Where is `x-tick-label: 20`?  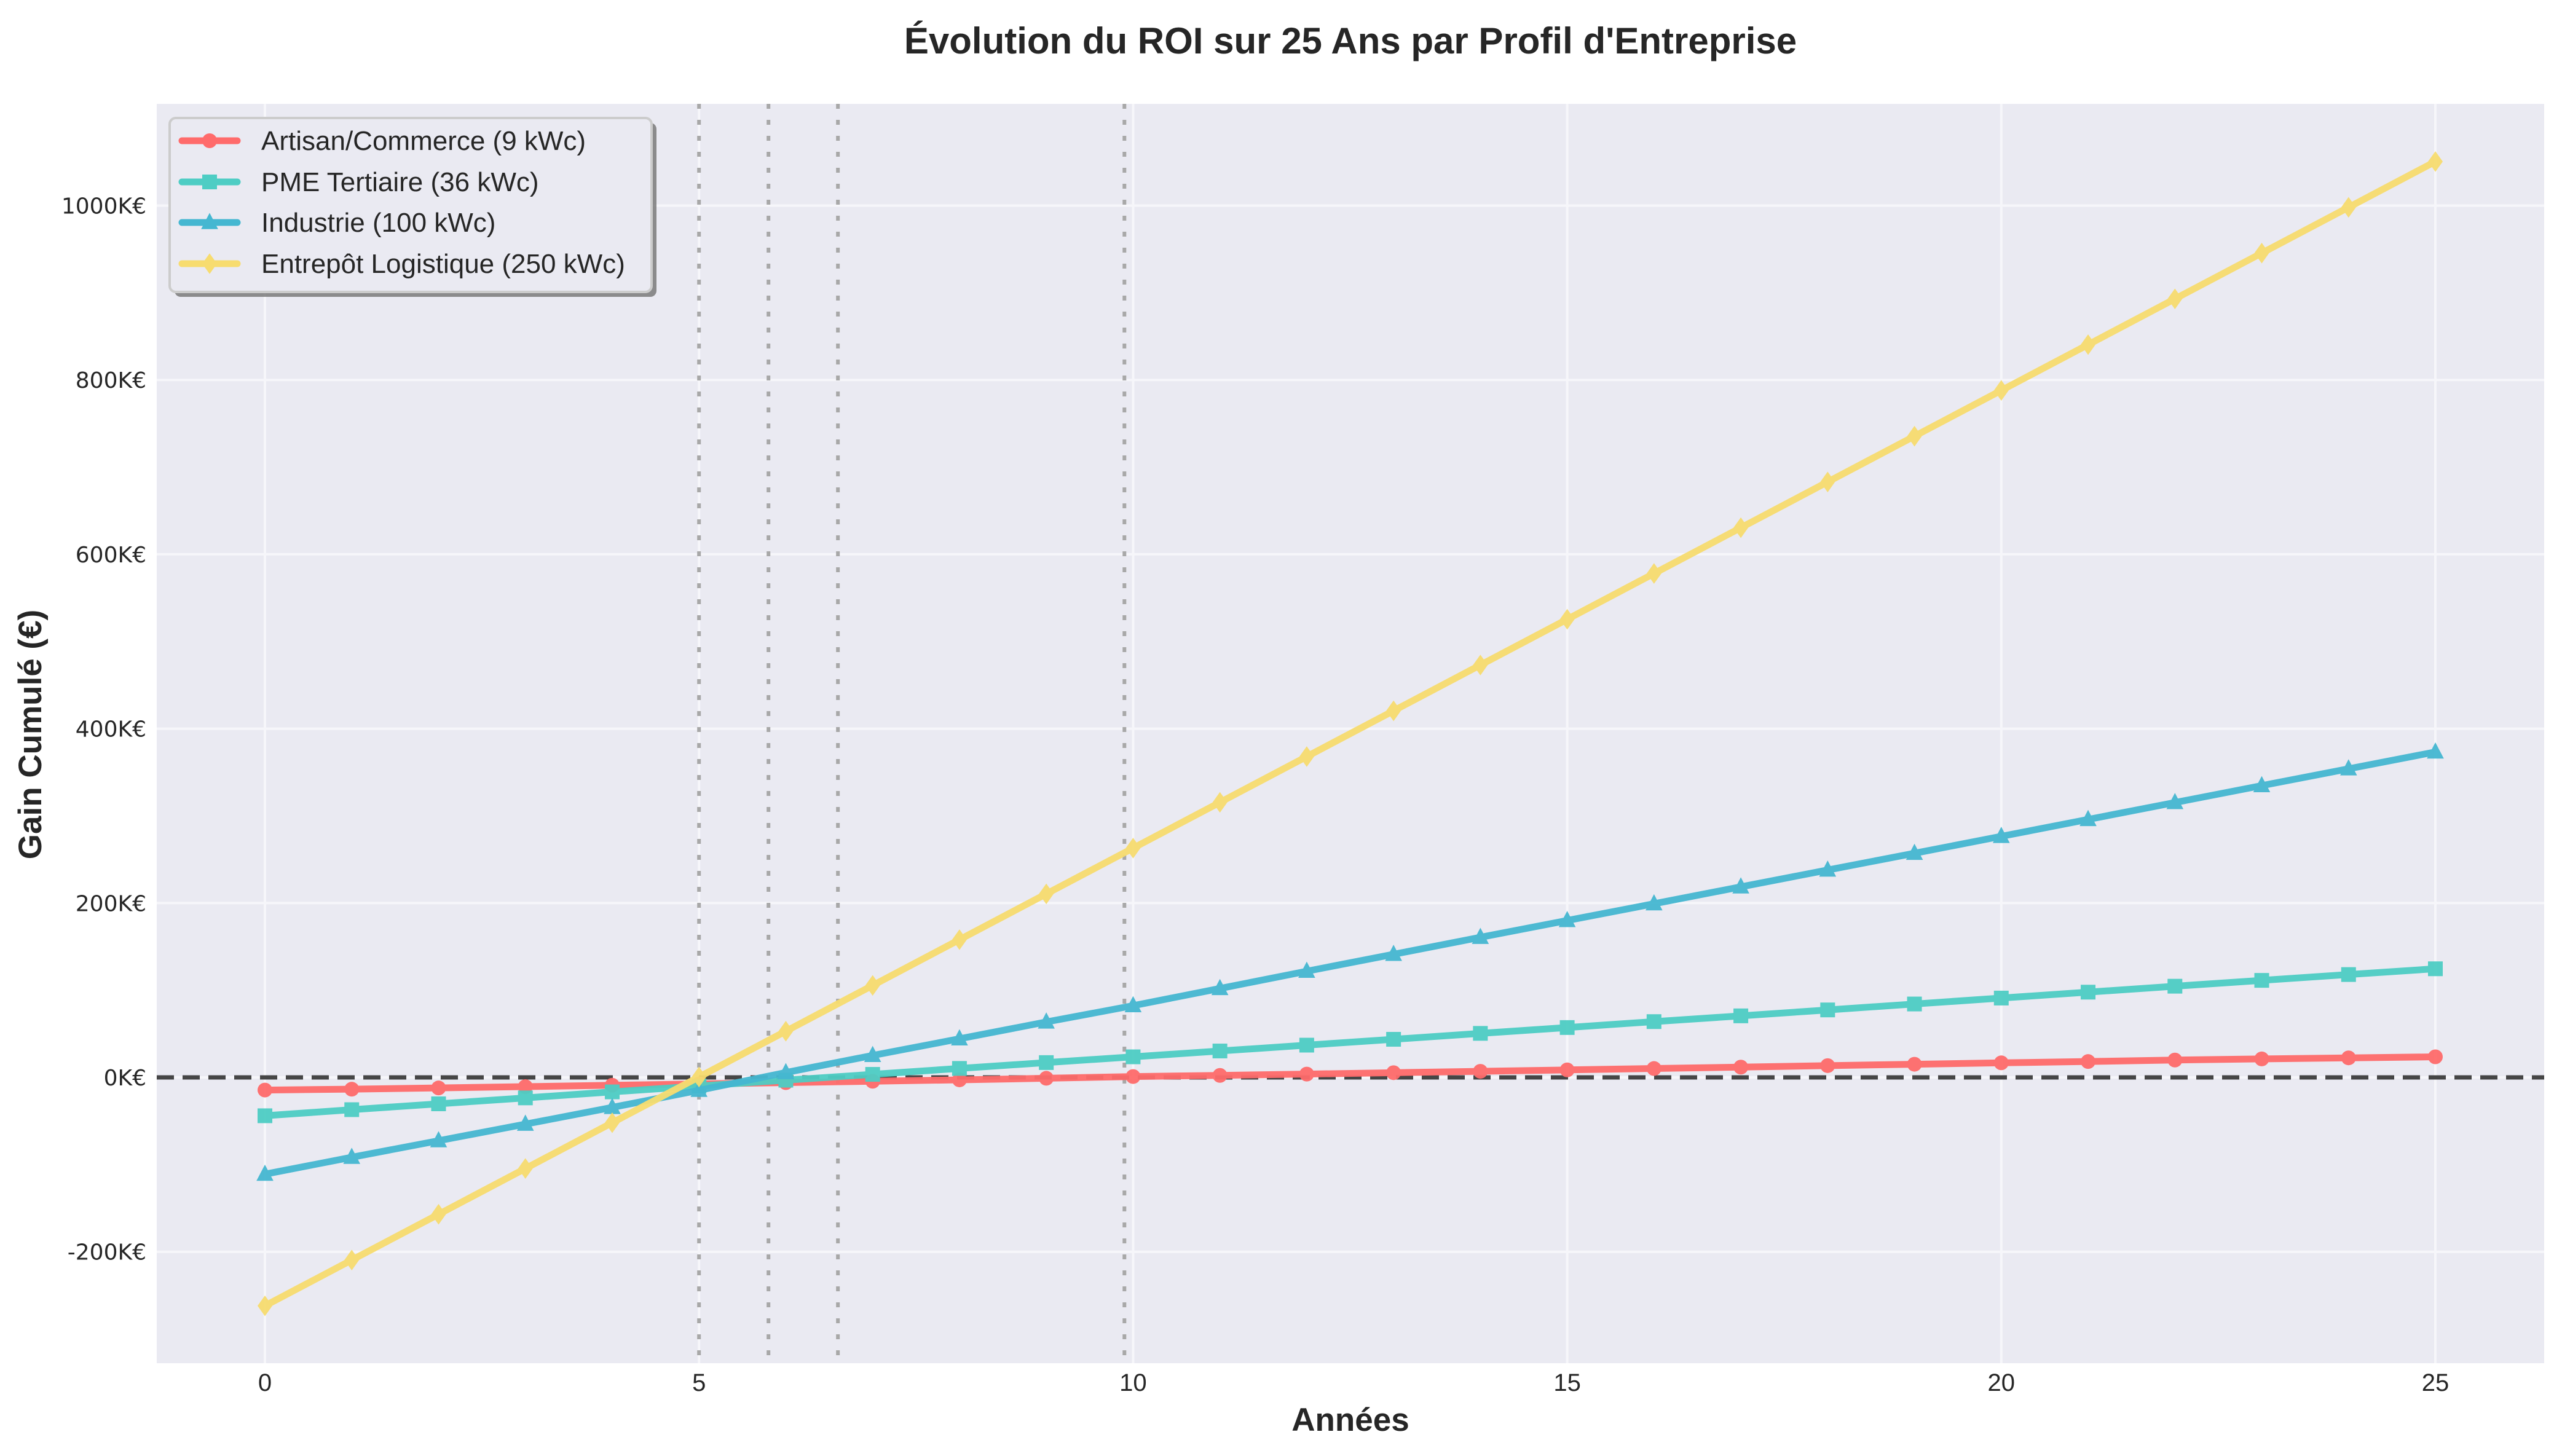
x-tick-label: 20 is located at coordinates (2002, 1382).